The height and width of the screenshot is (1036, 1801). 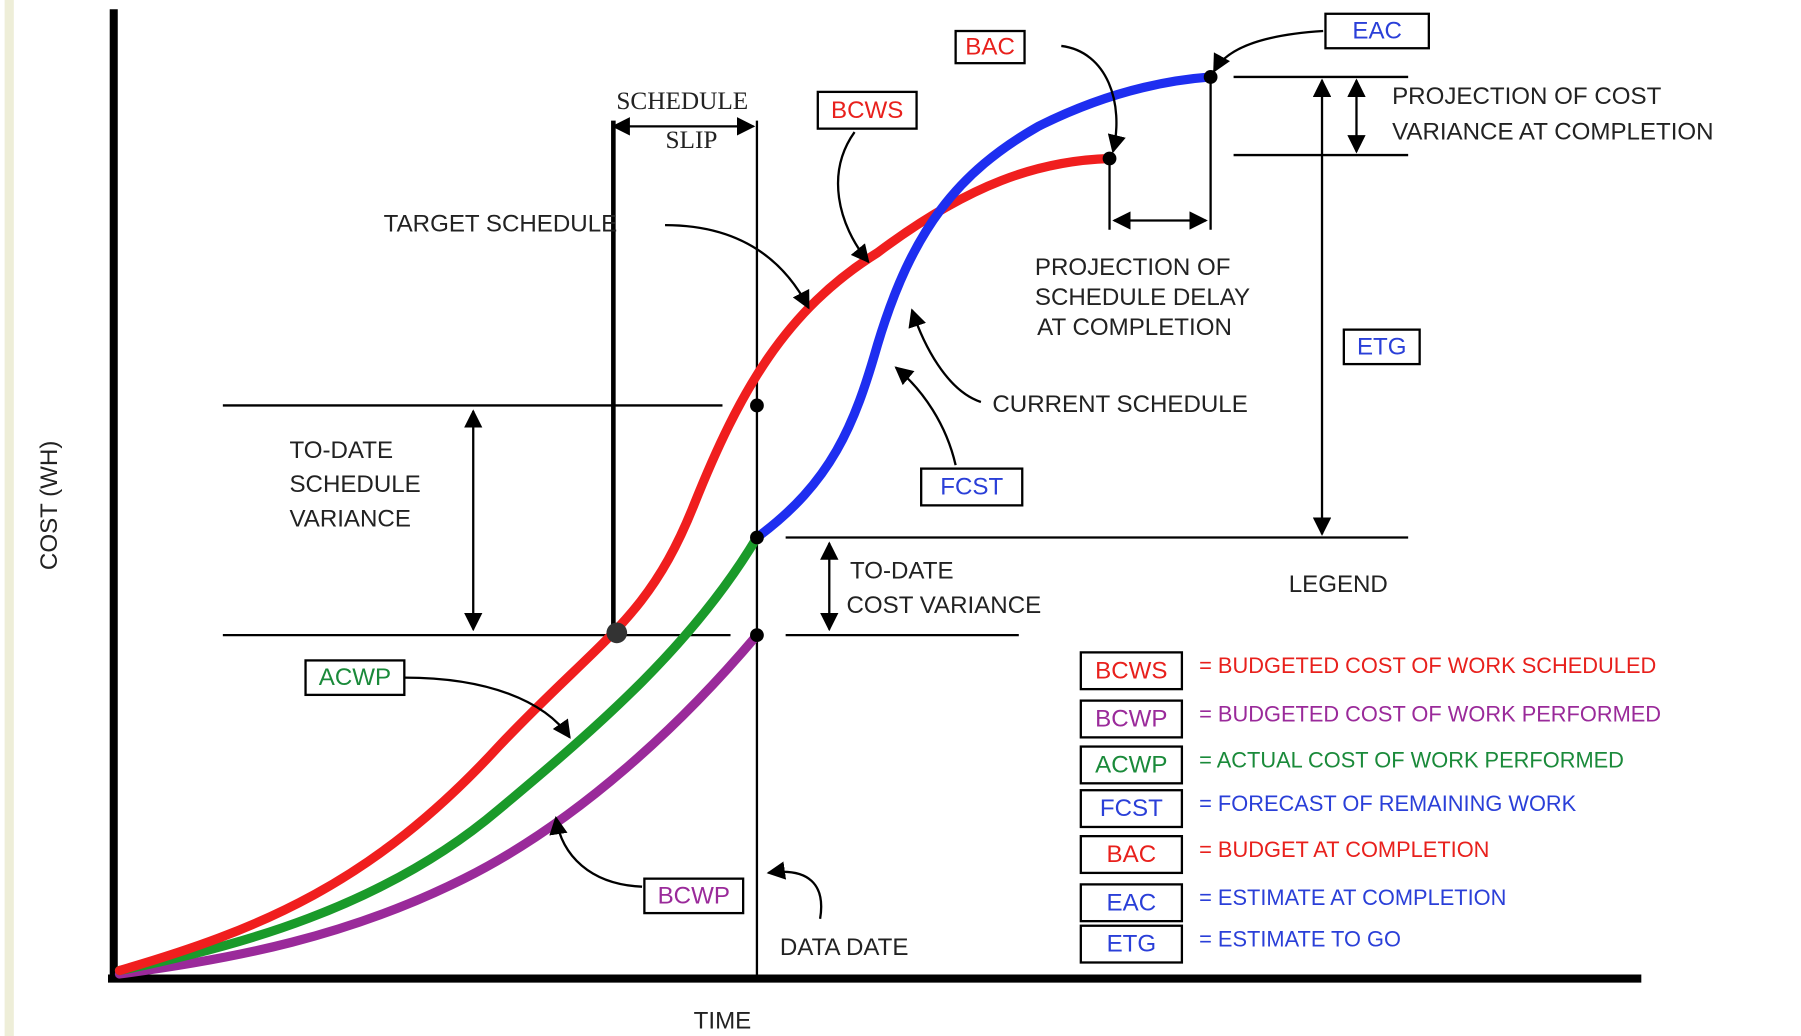 I want to click on annotation: PROJECTION OF COST, so click(x=1527, y=96).